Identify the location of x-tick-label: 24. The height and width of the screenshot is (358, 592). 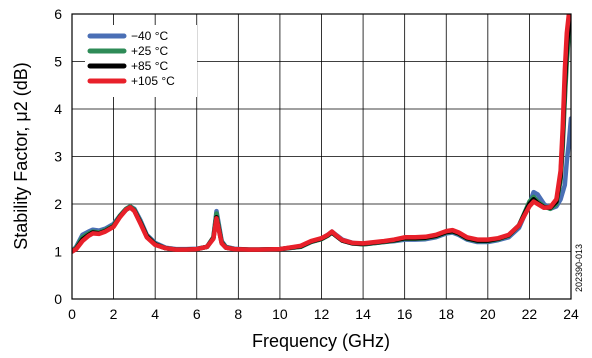
(571, 314).